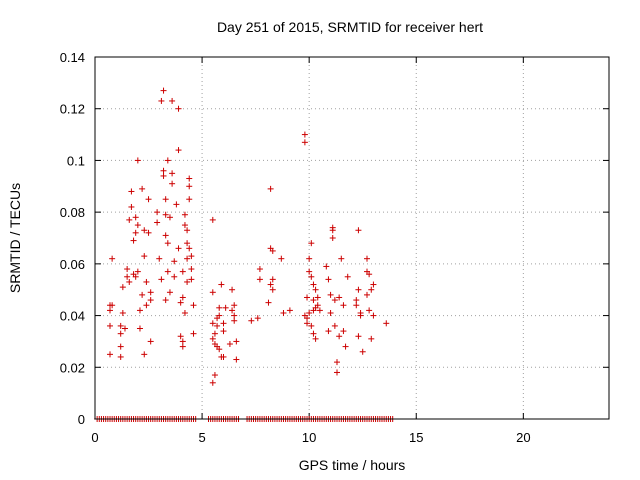  Describe the element at coordinates (523, 437) in the screenshot. I see `x-tick-label: 20` at that location.